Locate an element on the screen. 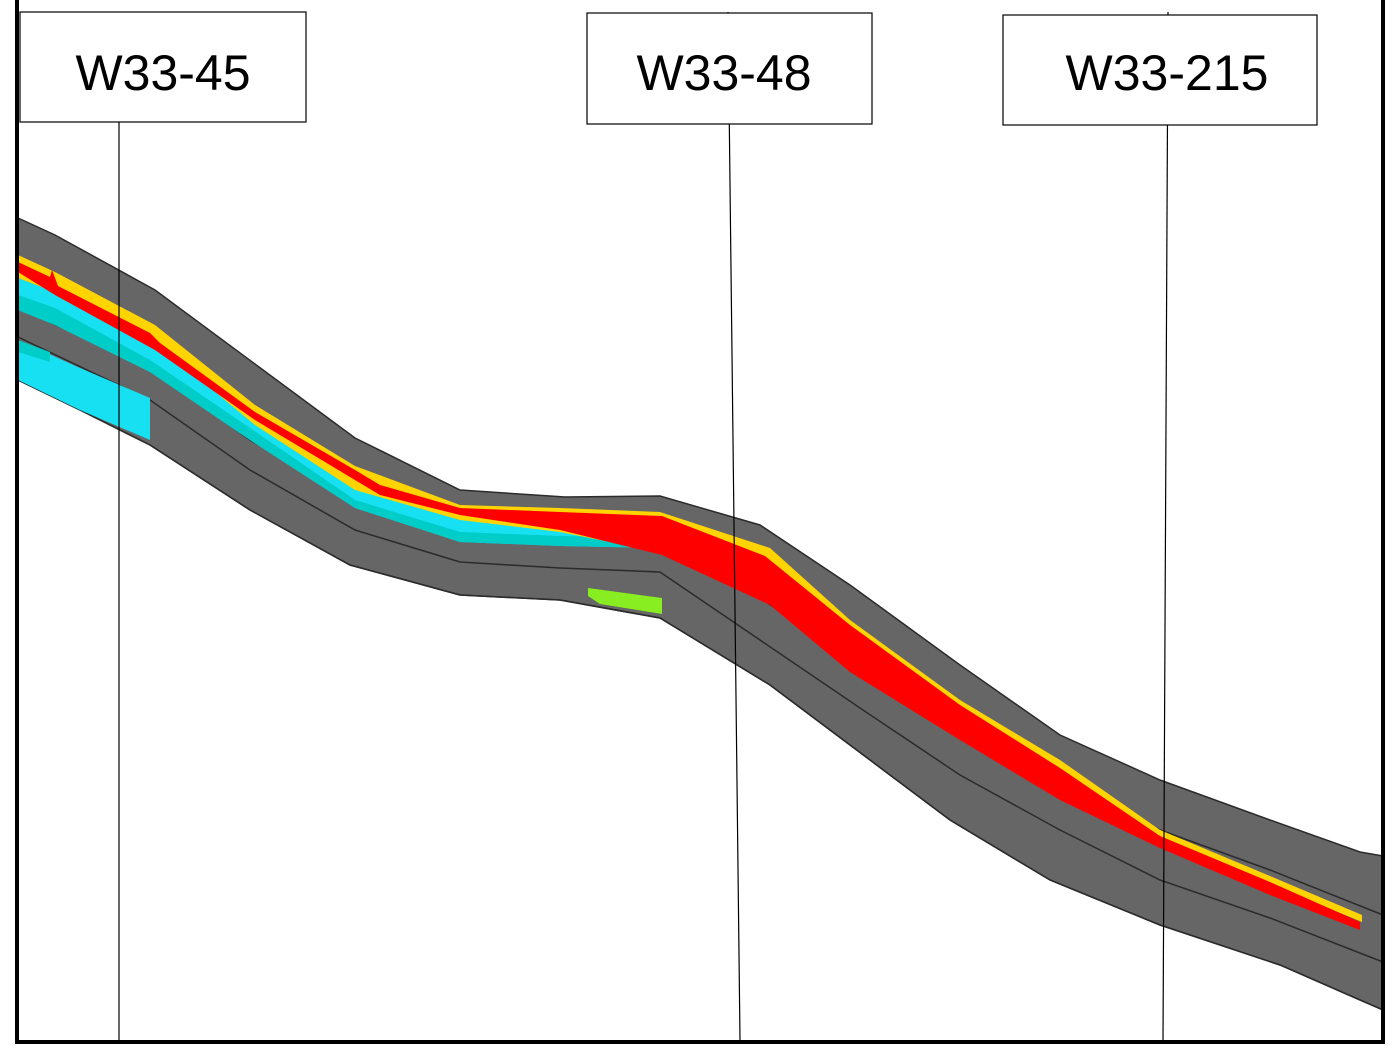  facies-teal-lower is located at coordinates (34, 351).